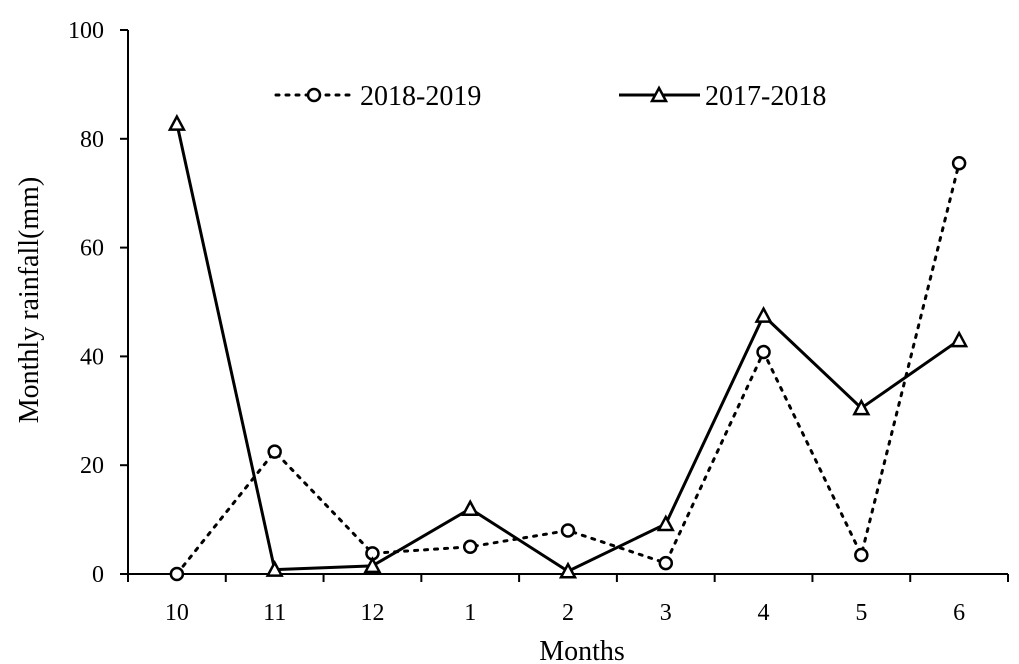 This screenshot has height=664, width=1019. I want to click on x-tick-label: 10, so click(177, 613).